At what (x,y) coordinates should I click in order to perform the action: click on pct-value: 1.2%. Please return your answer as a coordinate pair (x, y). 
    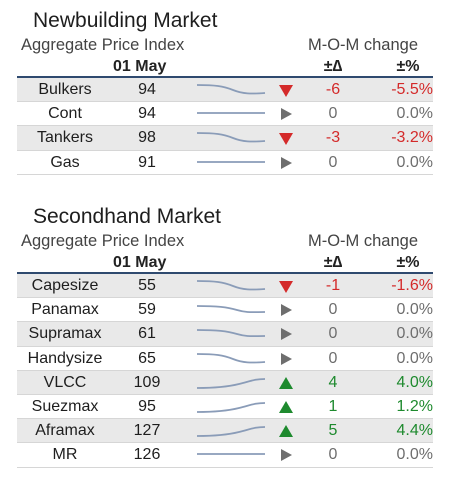
    Looking at the image, I should click on (414, 406).